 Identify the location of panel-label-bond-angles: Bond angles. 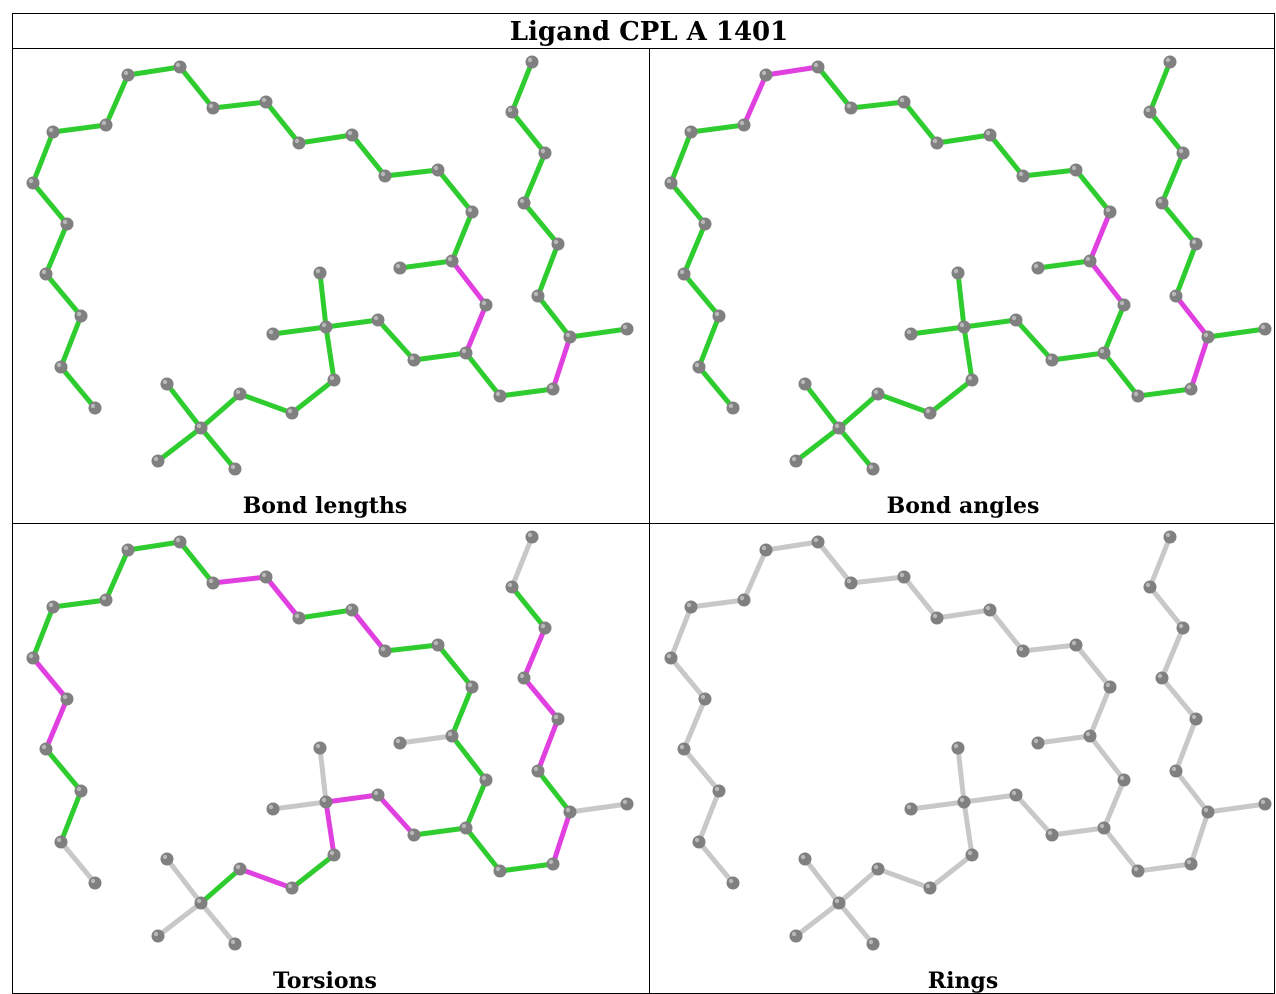
(963, 506).